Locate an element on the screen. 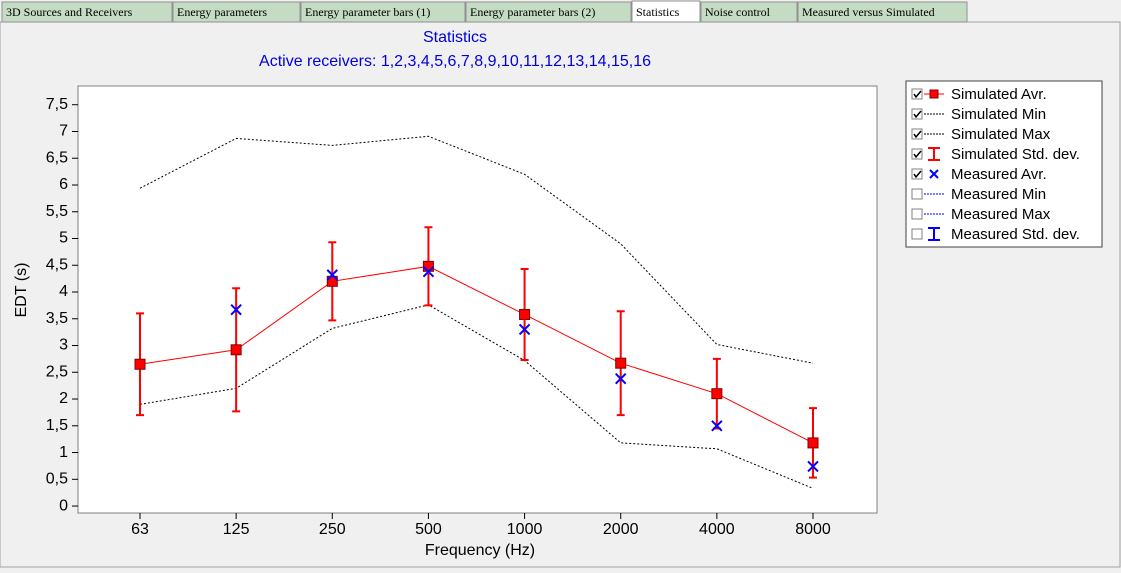 The height and width of the screenshot is (573, 1121). x-tick-label: 63 is located at coordinates (140, 529).